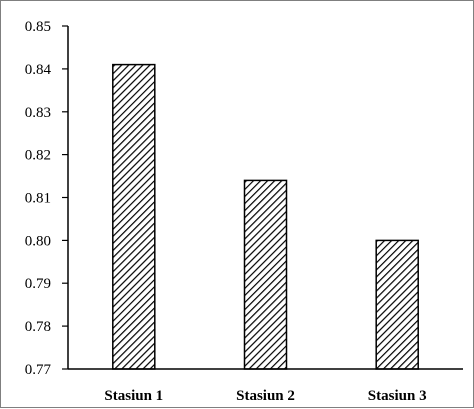 Image resolution: width=474 pixels, height=409 pixels. What do you see at coordinates (38, 199) in the screenshot?
I see `y-tick-label-0.81: 0.81` at bounding box center [38, 199].